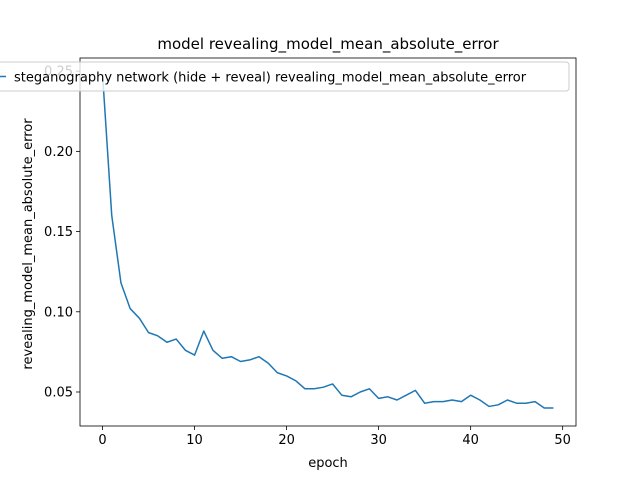 The image size is (640, 480). What do you see at coordinates (470, 440) in the screenshot?
I see `x-tick-label: 40` at bounding box center [470, 440].